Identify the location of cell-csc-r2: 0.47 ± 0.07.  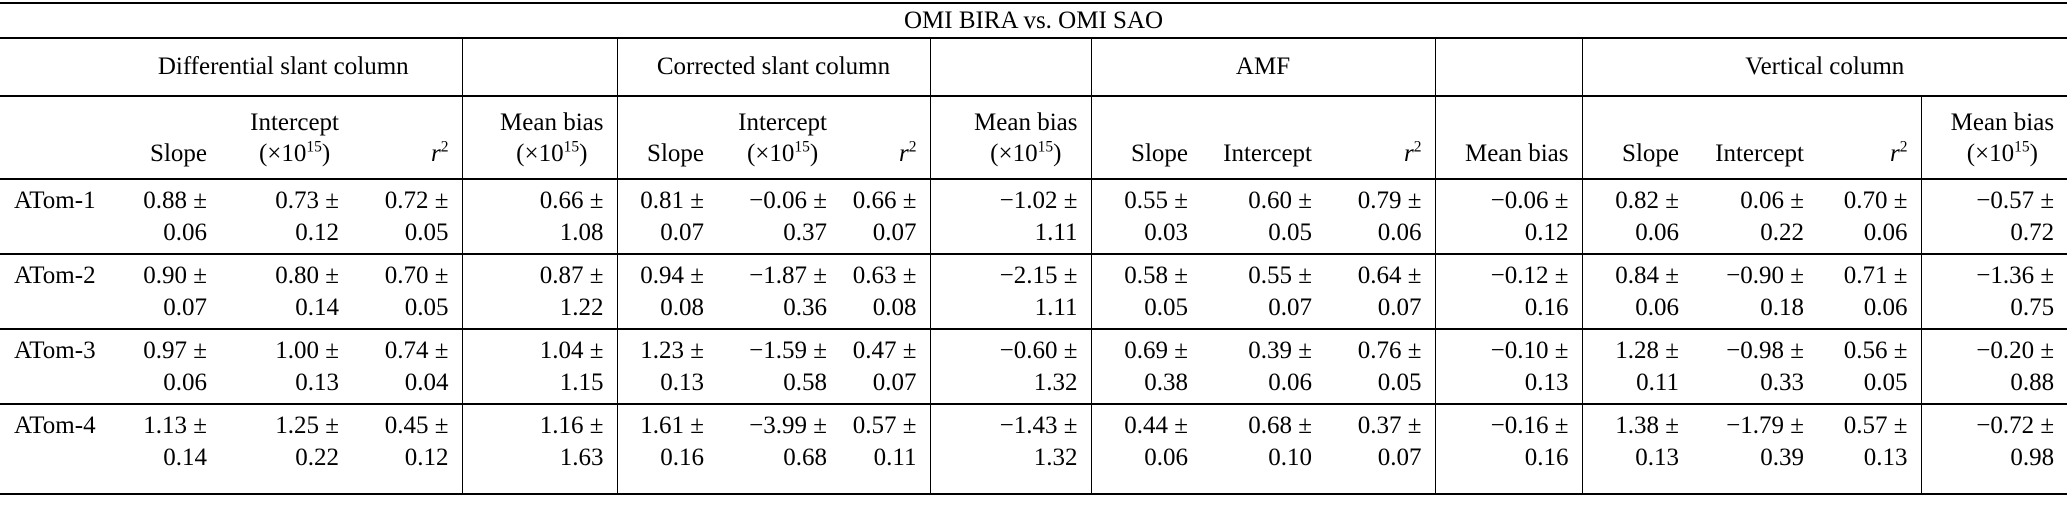
(884, 366).